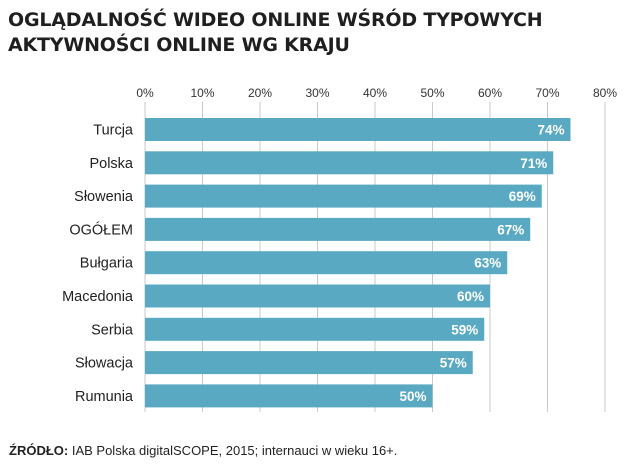  What do you see at coordinates (39, 450) in the screenshot?
I see `source-label: ŹRÓDŁO:` at bounding box center [39, 450].